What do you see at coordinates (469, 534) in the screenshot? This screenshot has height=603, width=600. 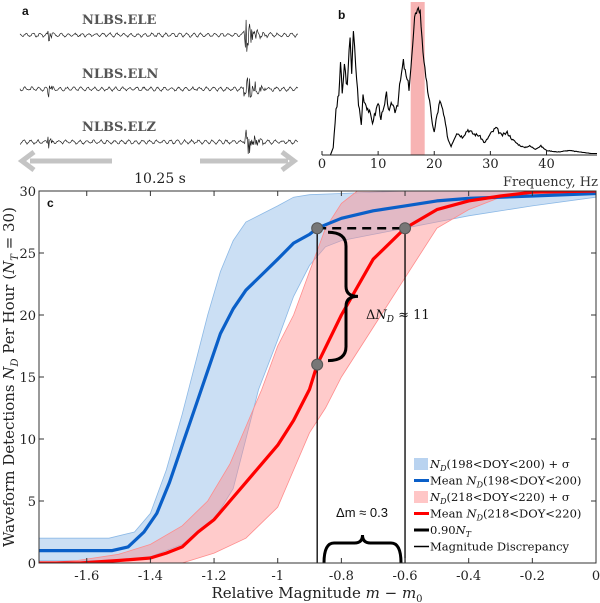 I see `legend-label-part: T` at bounding box center [469, 534].